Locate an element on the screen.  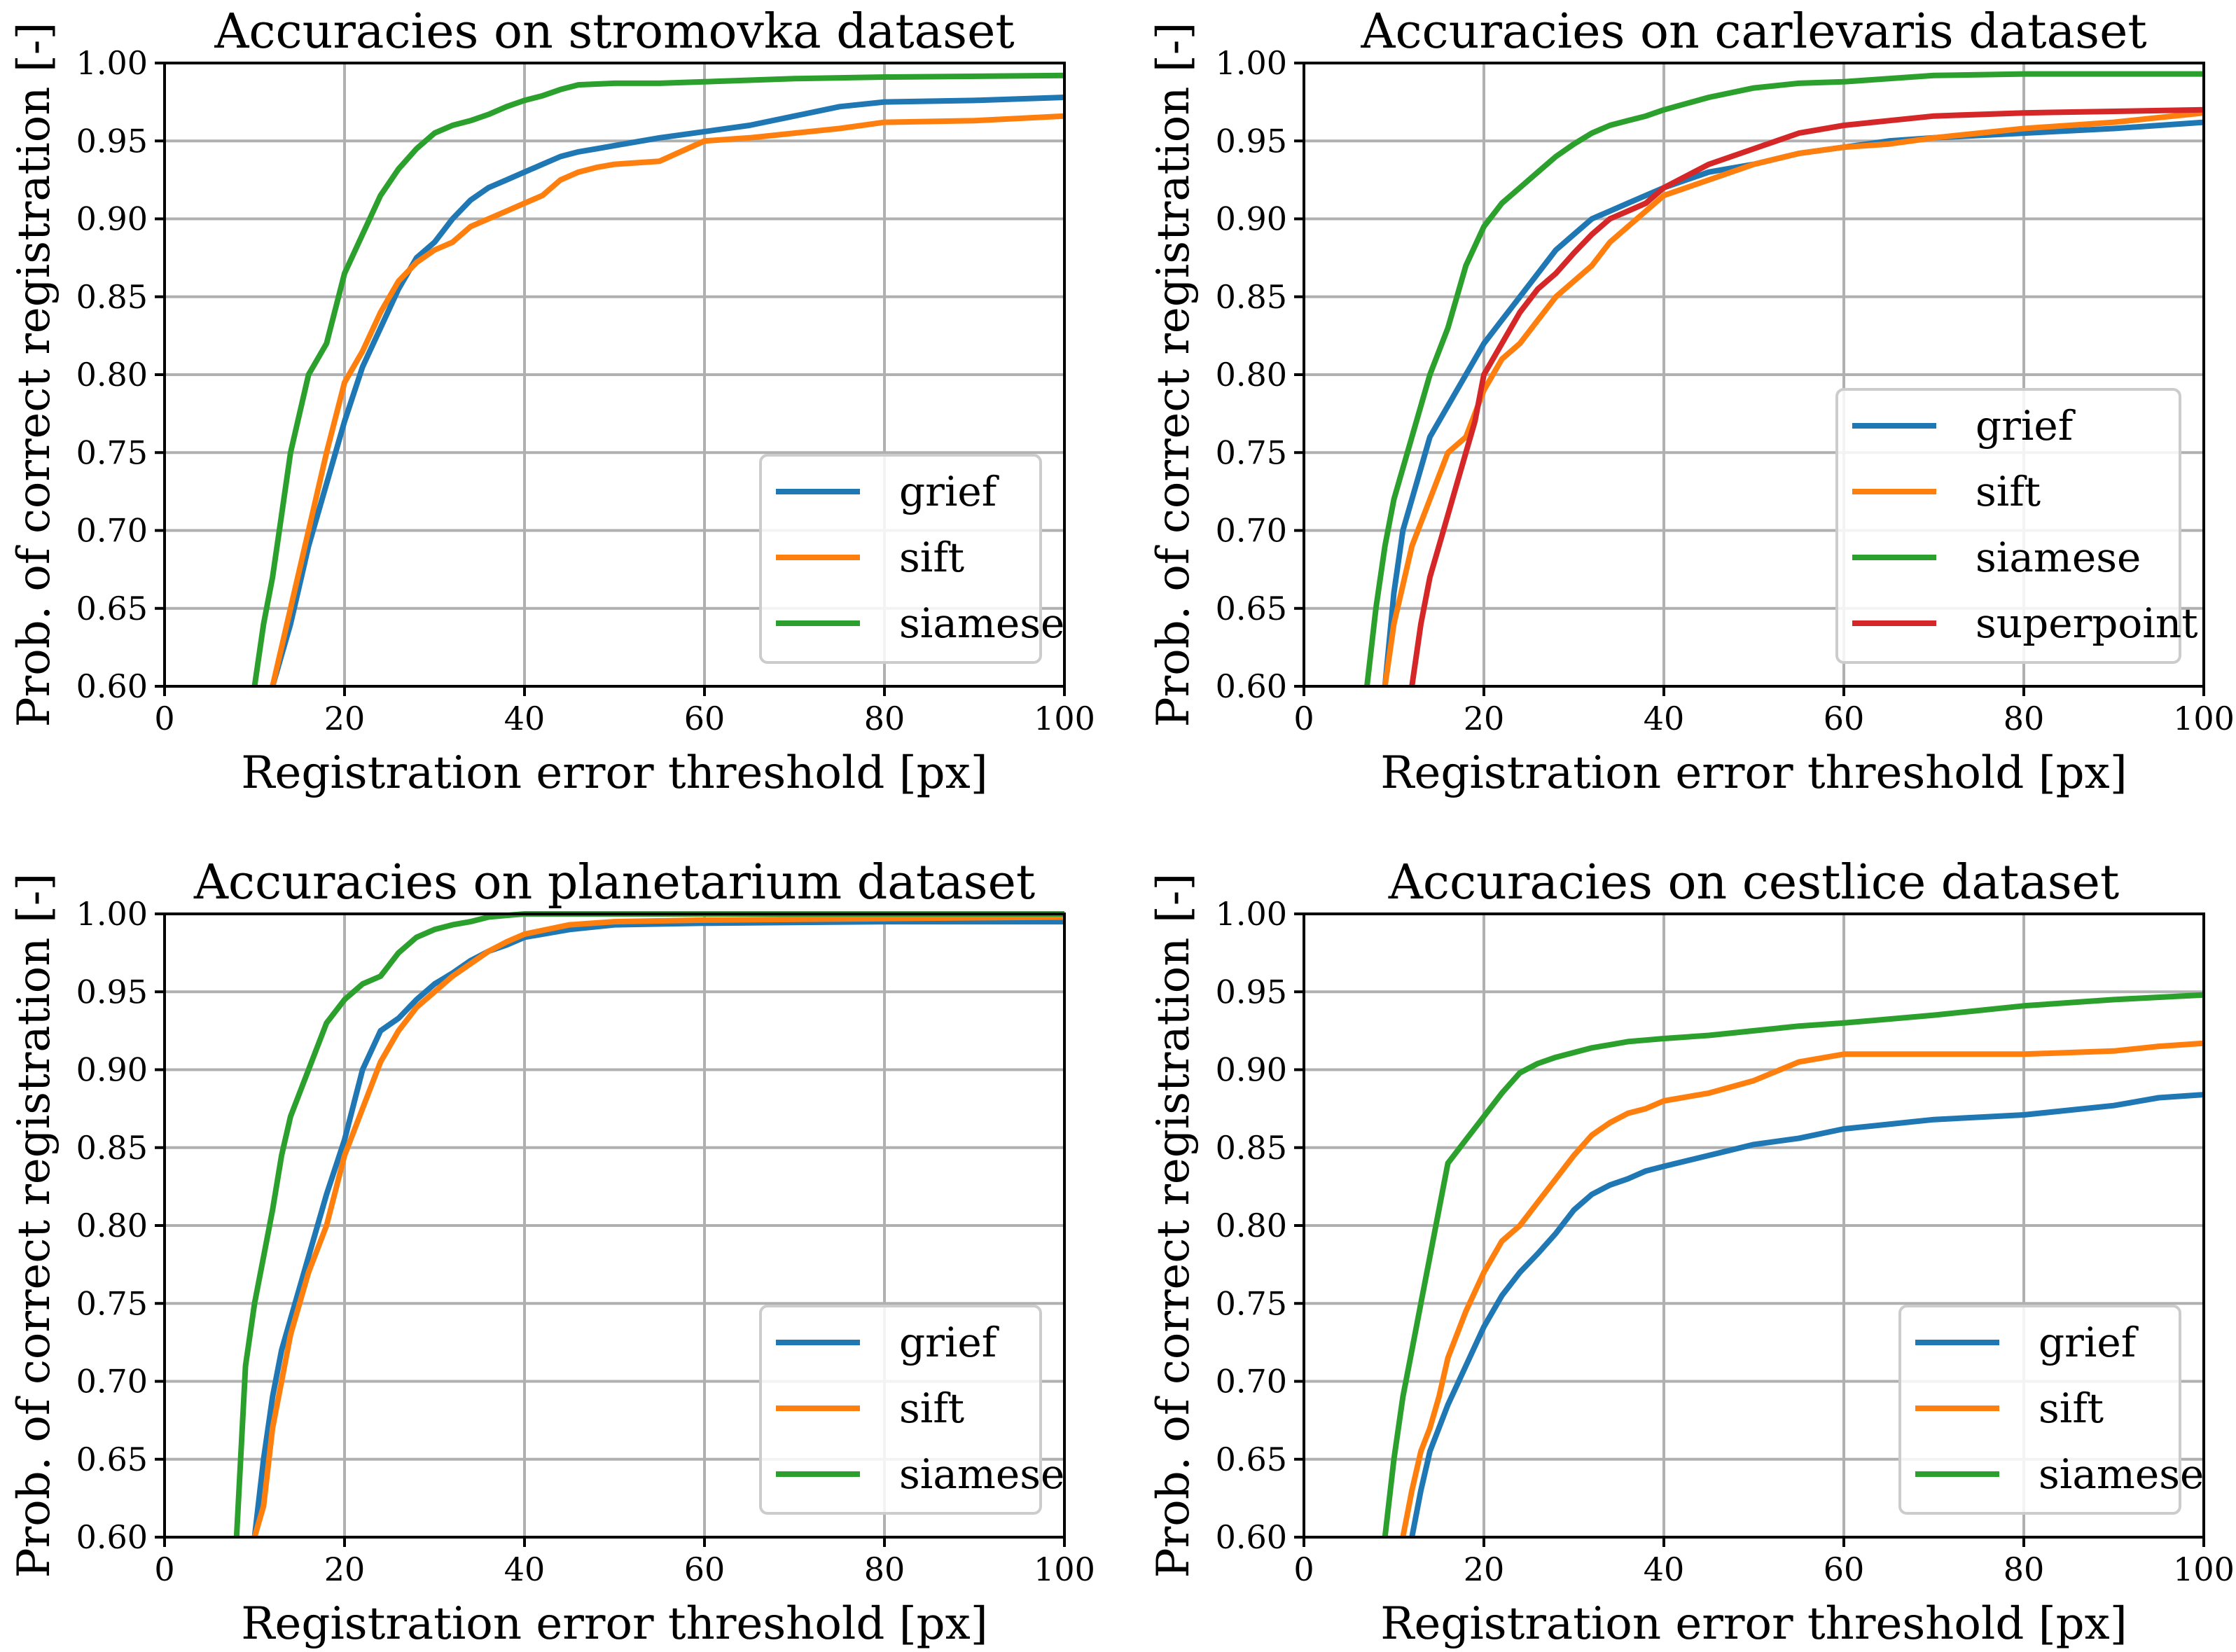
legend: grief sift siamese superpoint is located at coordinates (2016, 526).